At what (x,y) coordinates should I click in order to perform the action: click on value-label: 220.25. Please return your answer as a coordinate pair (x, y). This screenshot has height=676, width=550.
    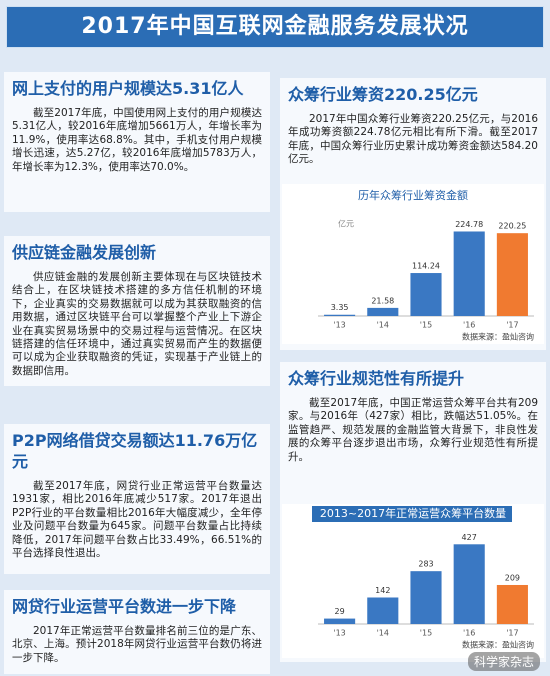
    Looking at the image, I should click on (512, 226).